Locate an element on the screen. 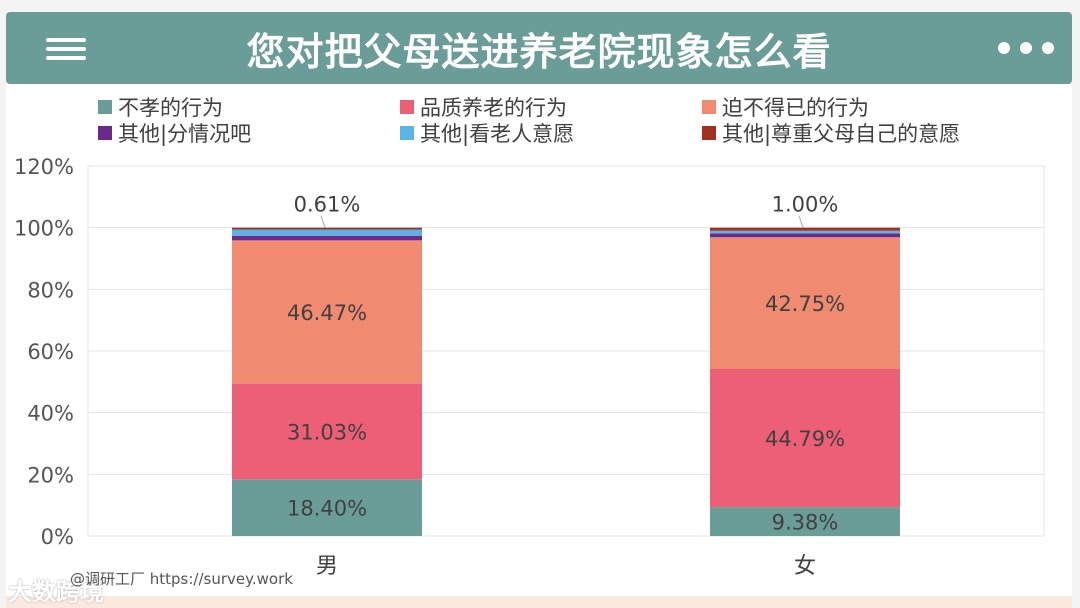 The image size is (1080, 608). data-label: 31.03% is located at coordinates (327, 432).